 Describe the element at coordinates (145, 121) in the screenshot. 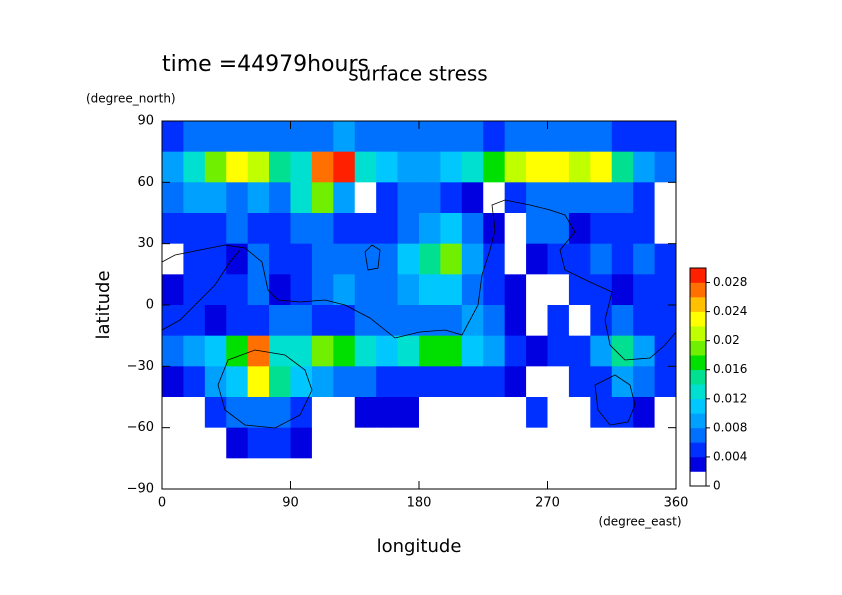

I see `y-tick-label: 90` at that location.